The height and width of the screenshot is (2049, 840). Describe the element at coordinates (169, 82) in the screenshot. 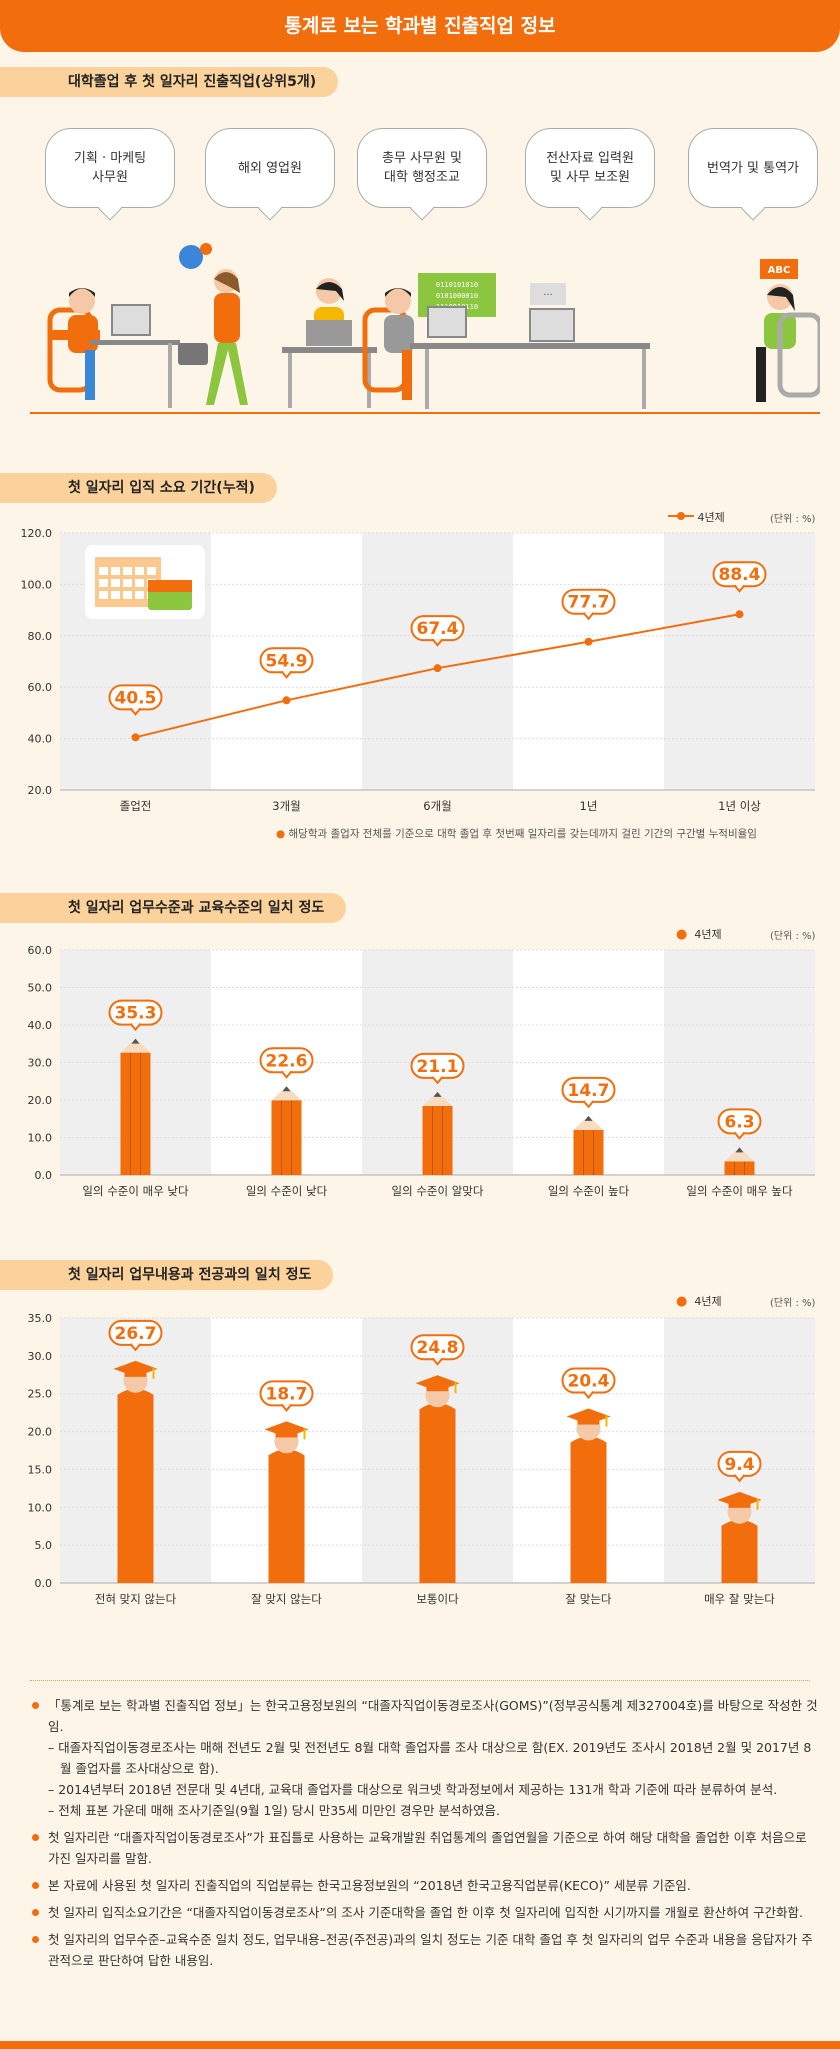

I see `section-title-jobs: 대학졸업 후 첫 일자리 진출직업(상위5개)` at that location.